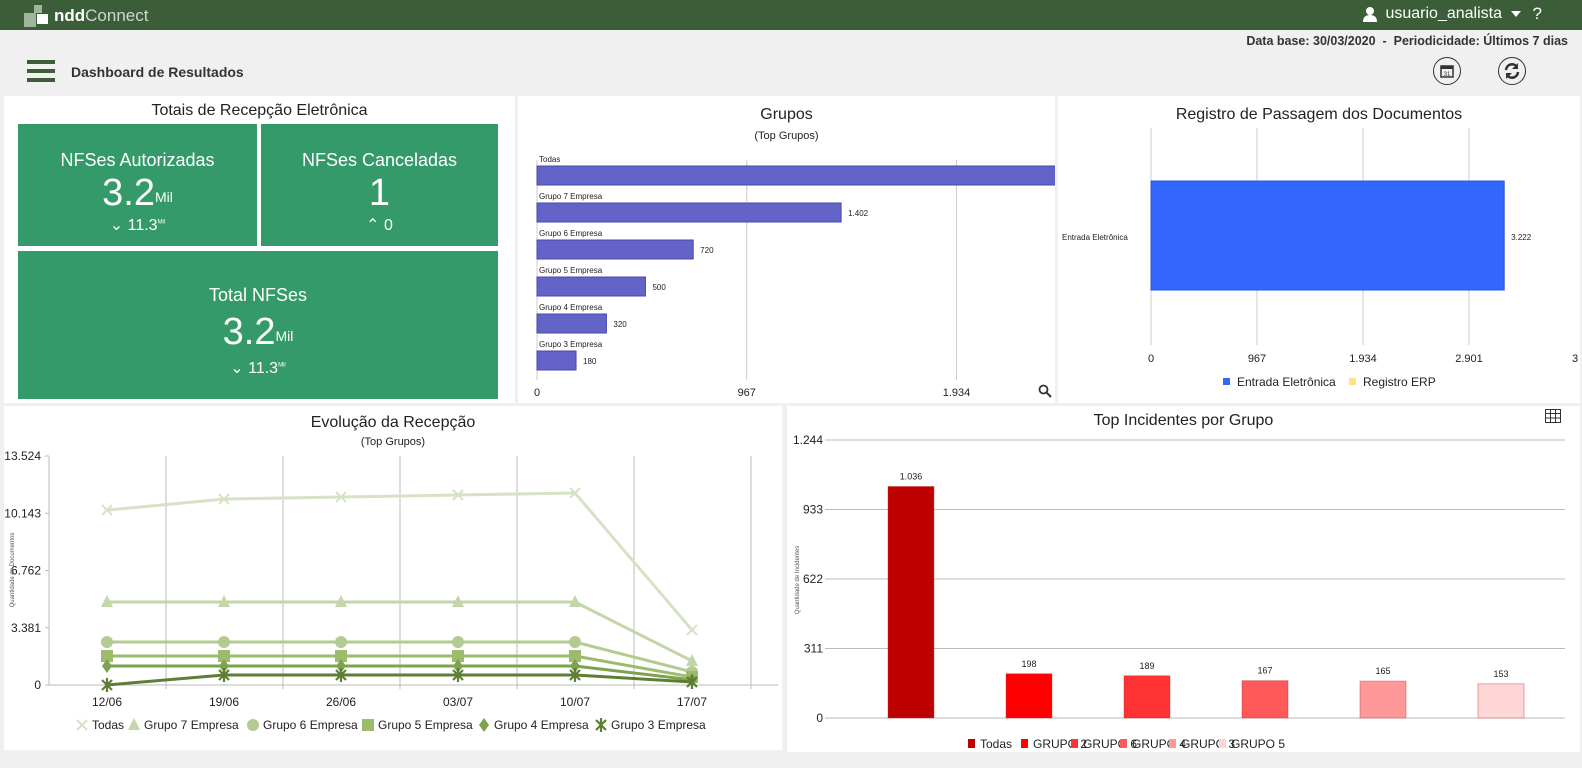 This screenshot has height=768, width=1582. I want to click on legend-label: Grupo 7 Empresa, so click(191, 725).